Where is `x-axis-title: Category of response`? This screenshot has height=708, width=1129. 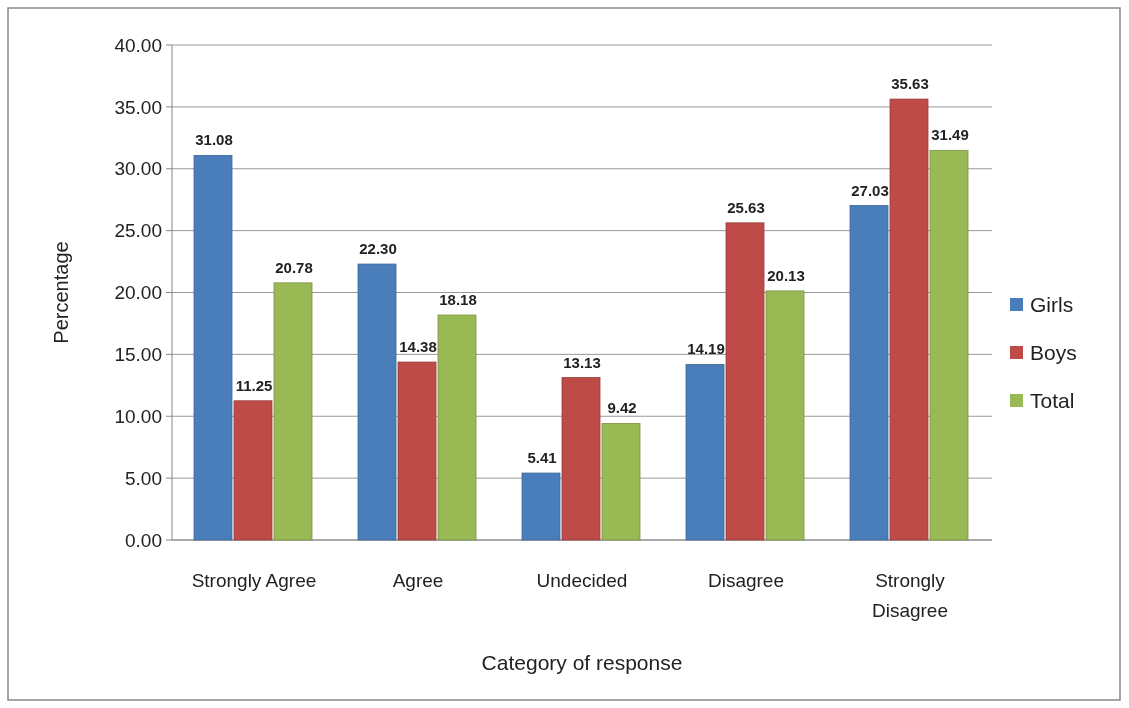
x-axis-title: Category of response is located at coordinates (582, 662).